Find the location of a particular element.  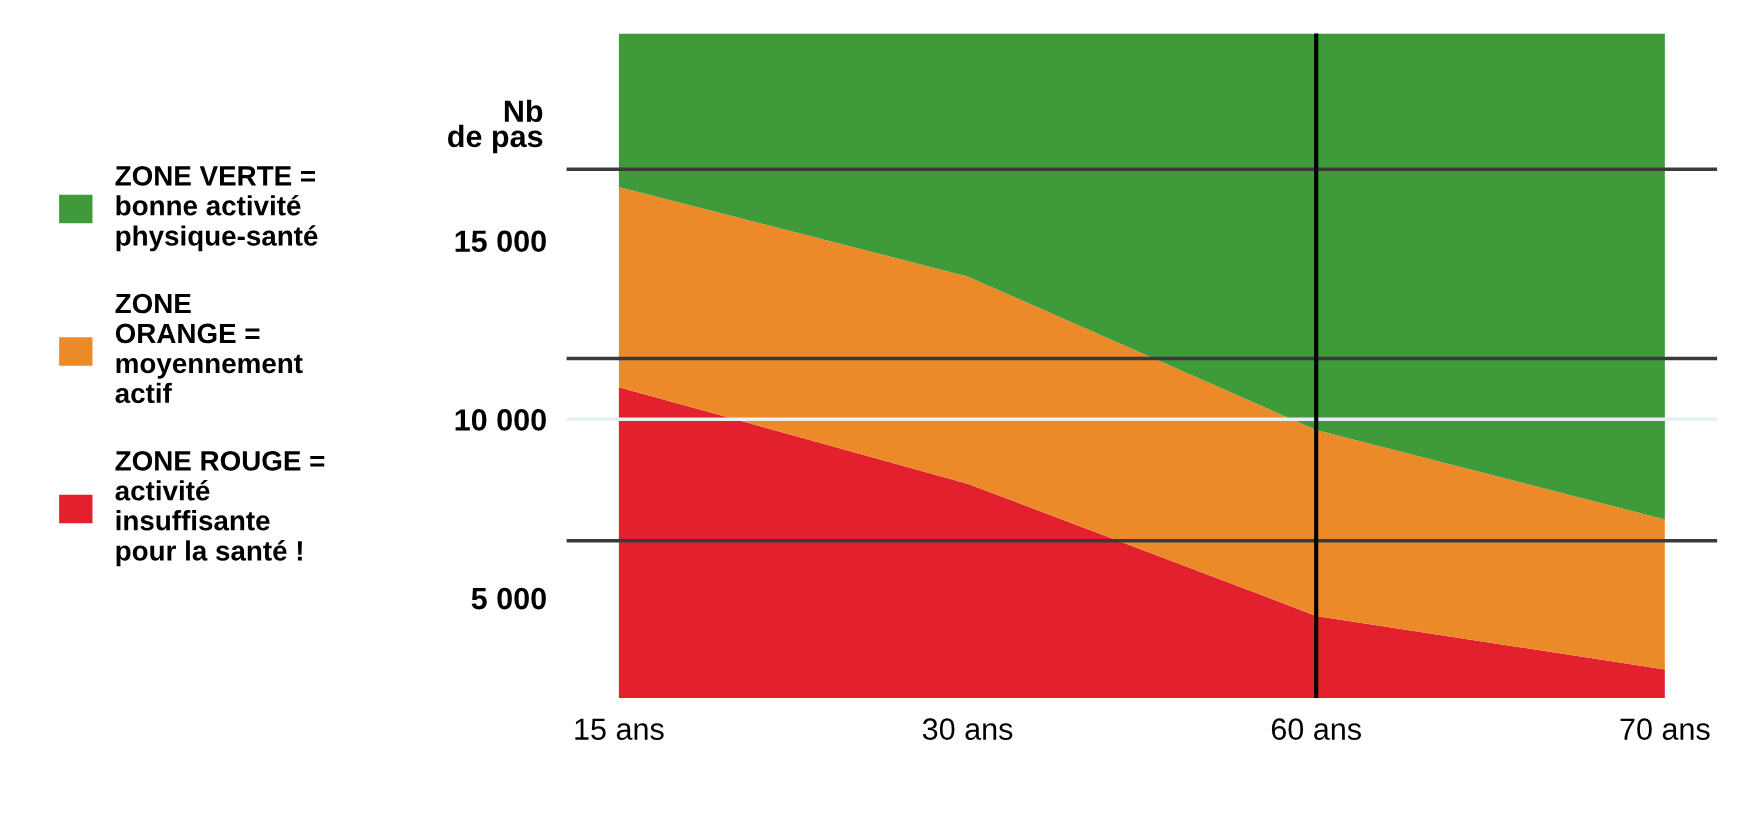

y-tick-label: 15 000 is located at coordinates (500, 241).